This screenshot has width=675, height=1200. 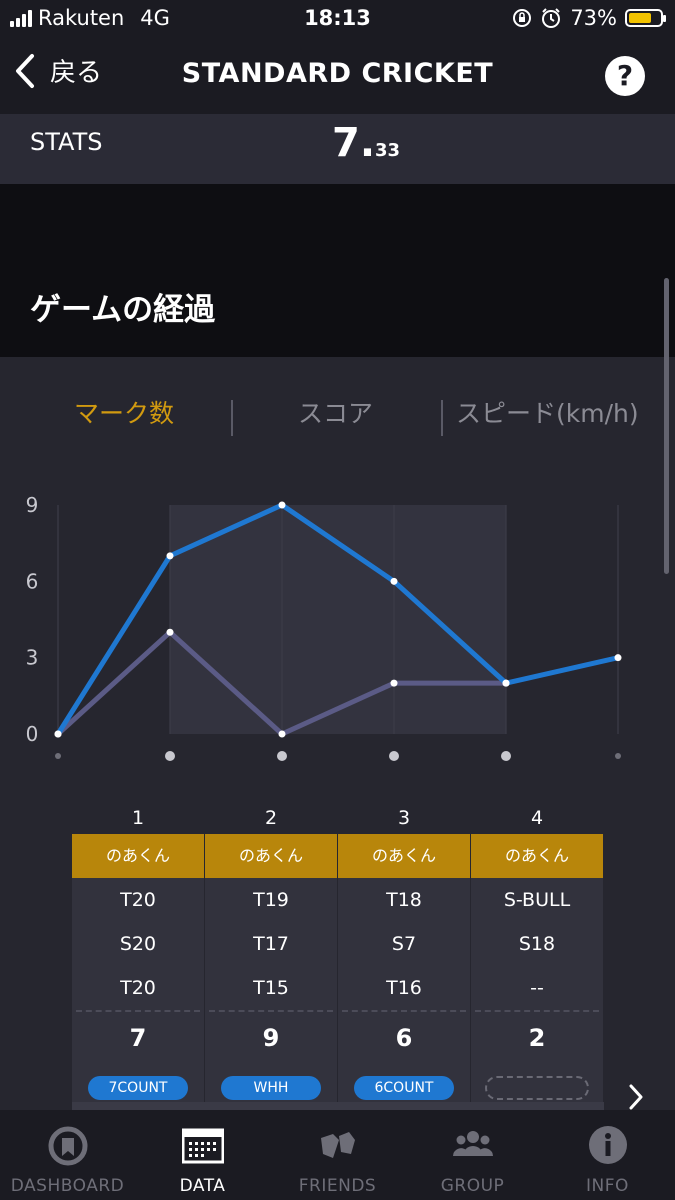 I want to click on dashboard-icon, so click(x=68, y=1146).